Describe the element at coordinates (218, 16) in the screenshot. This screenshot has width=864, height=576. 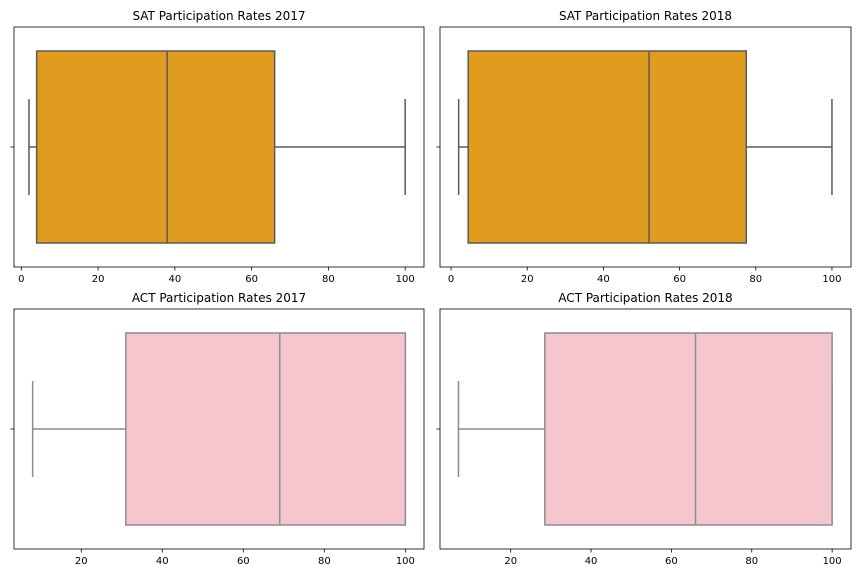
I see `subplot-title: SAT Participation Rates 2017` at that location.